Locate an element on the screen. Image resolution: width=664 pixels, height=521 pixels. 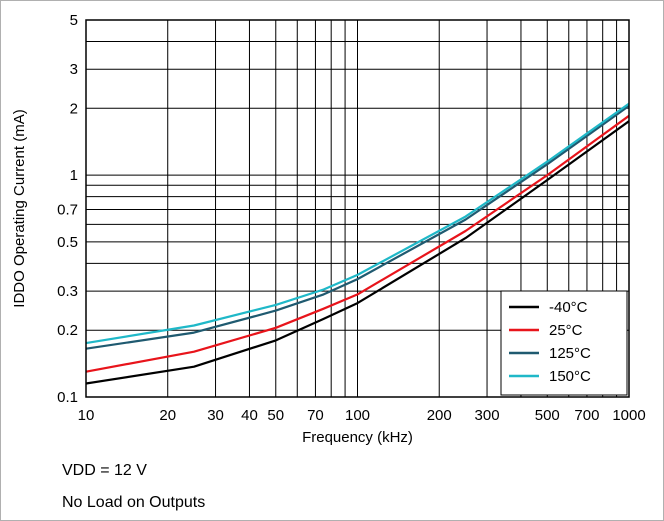
y-tick-label: 0.5 is located at coordinates (67, 242).